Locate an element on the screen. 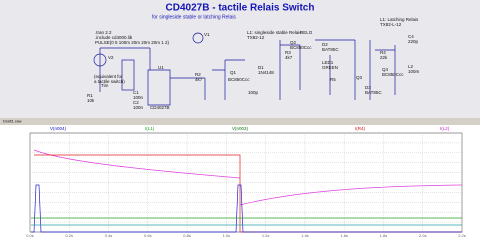  schematic-label: Q2 is located at coordinates (293, 42).